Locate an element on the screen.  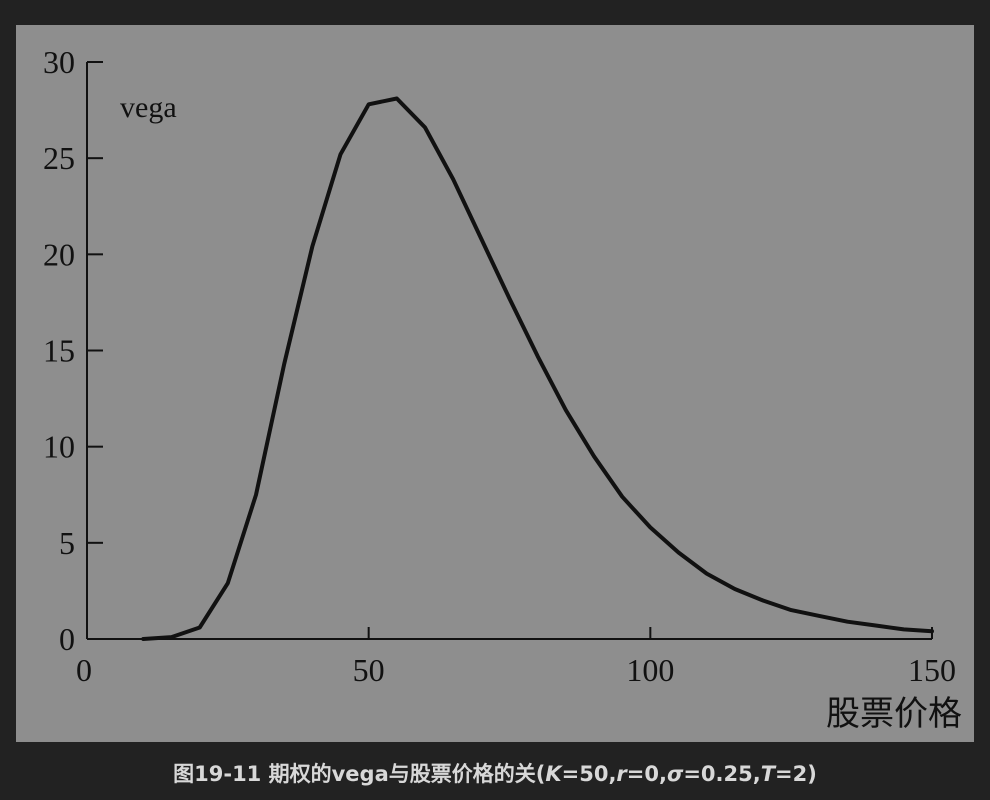
caption-prefix: 图19-11 期权的vega与股票价格的关( is located at coordinates (359, 774).